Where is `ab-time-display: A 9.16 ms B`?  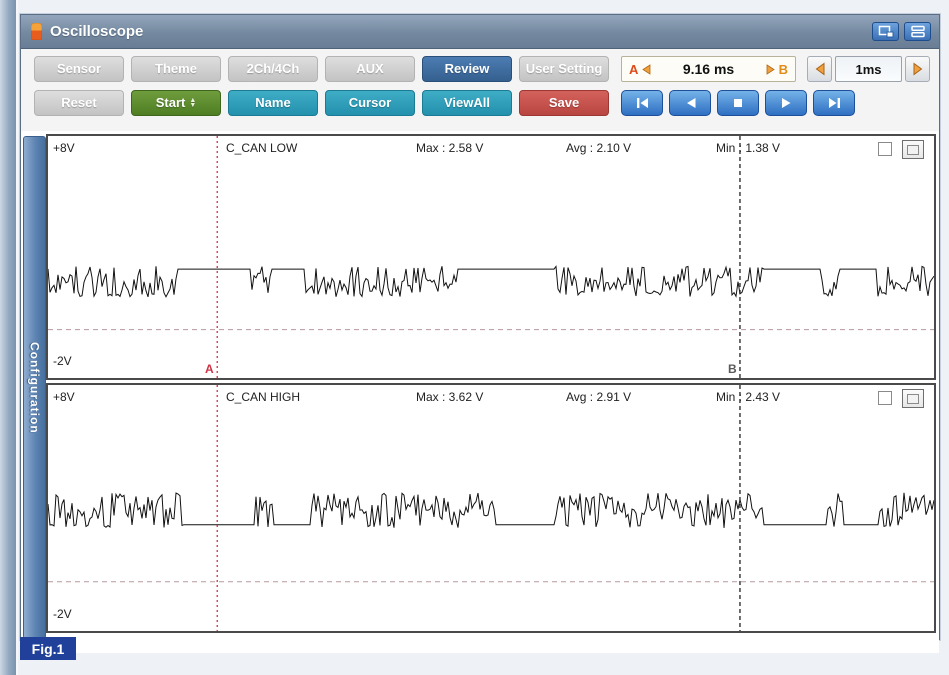 ab-time-display: A 9.16 ms B is located at coordinates (708, 69).